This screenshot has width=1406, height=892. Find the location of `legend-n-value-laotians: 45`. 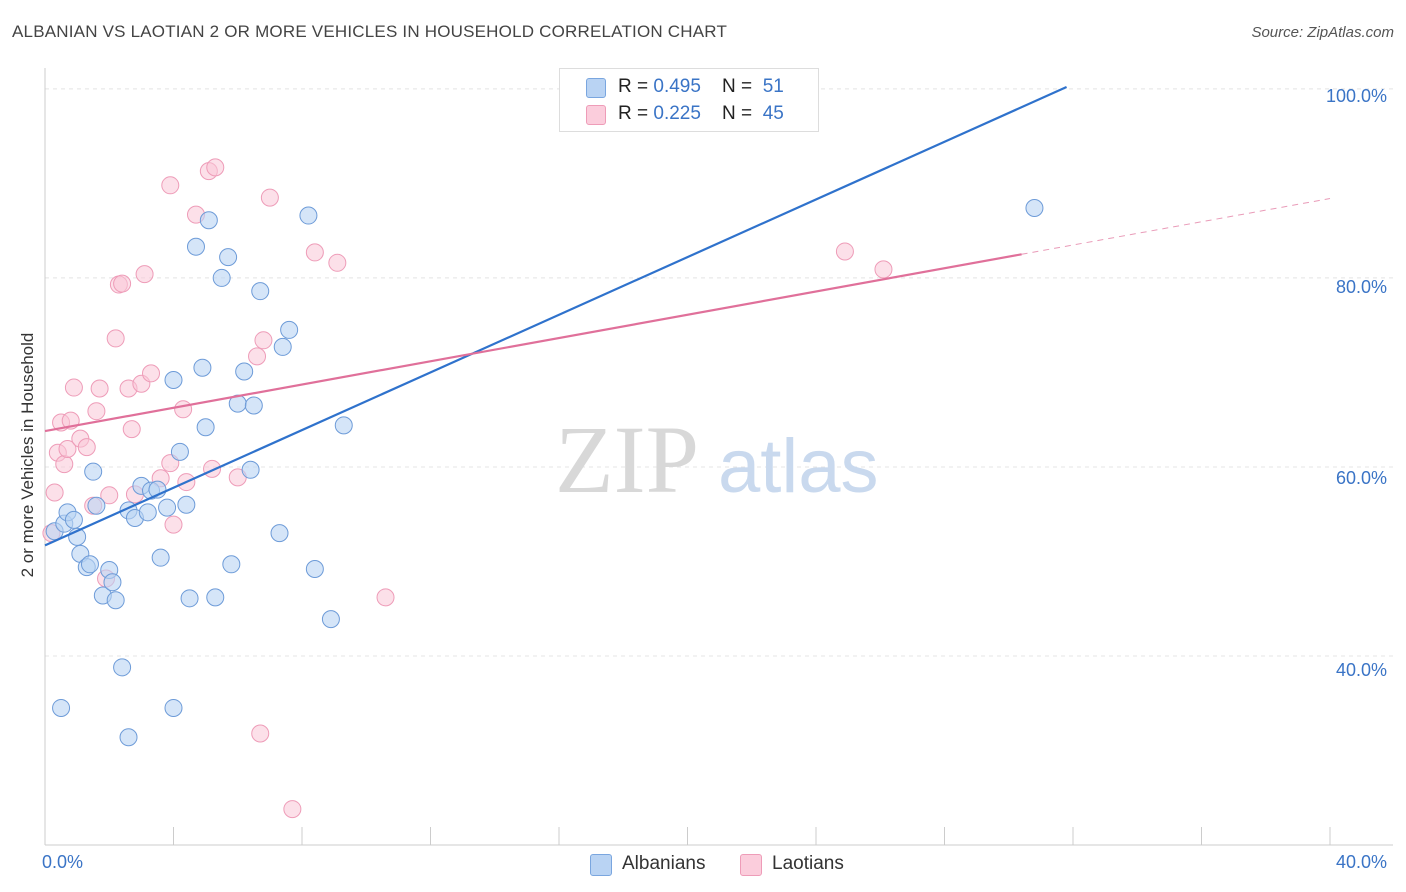

legend-n-value-laotians: 45 is located at coordinates (773, 113).